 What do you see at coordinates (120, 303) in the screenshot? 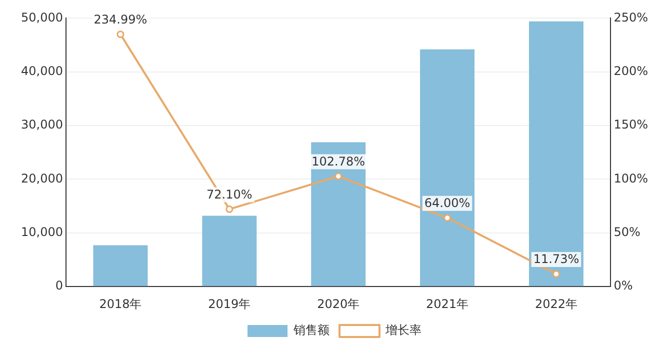
I see `x-tick-label: 2018年` at bounding box center [120, 303].